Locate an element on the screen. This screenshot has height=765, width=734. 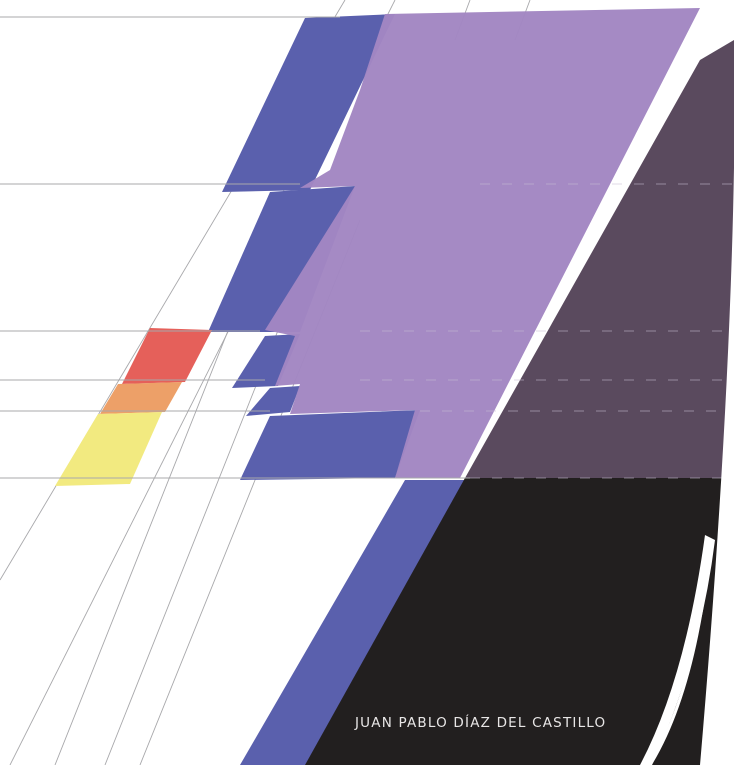
white-swoosh-line is located at coordinates (678, 672).